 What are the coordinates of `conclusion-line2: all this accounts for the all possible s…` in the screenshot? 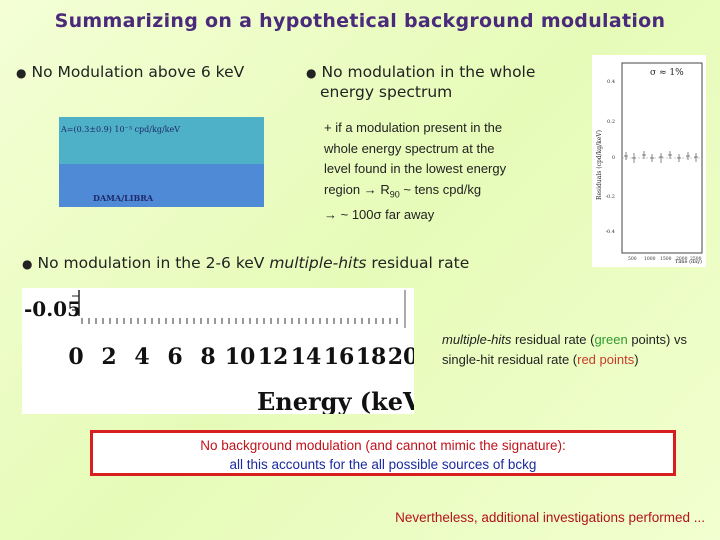 It's located at (383, 464).